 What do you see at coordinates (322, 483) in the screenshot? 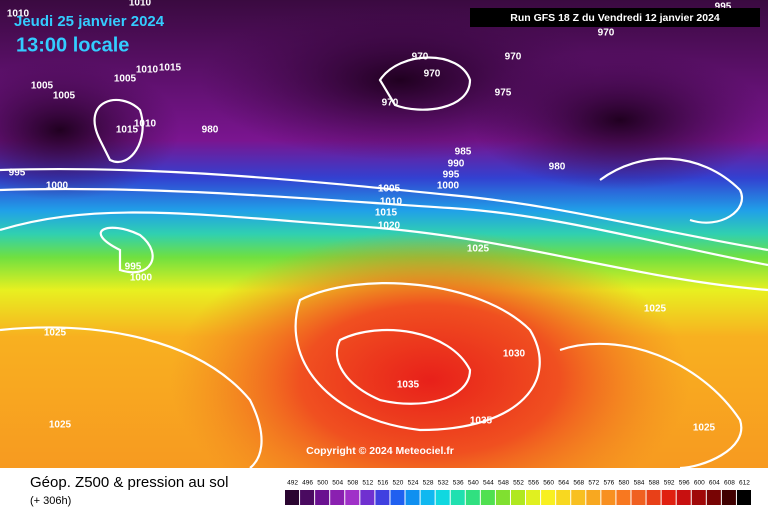
I see `scale-label: 500` at bounding box center [322, 483].